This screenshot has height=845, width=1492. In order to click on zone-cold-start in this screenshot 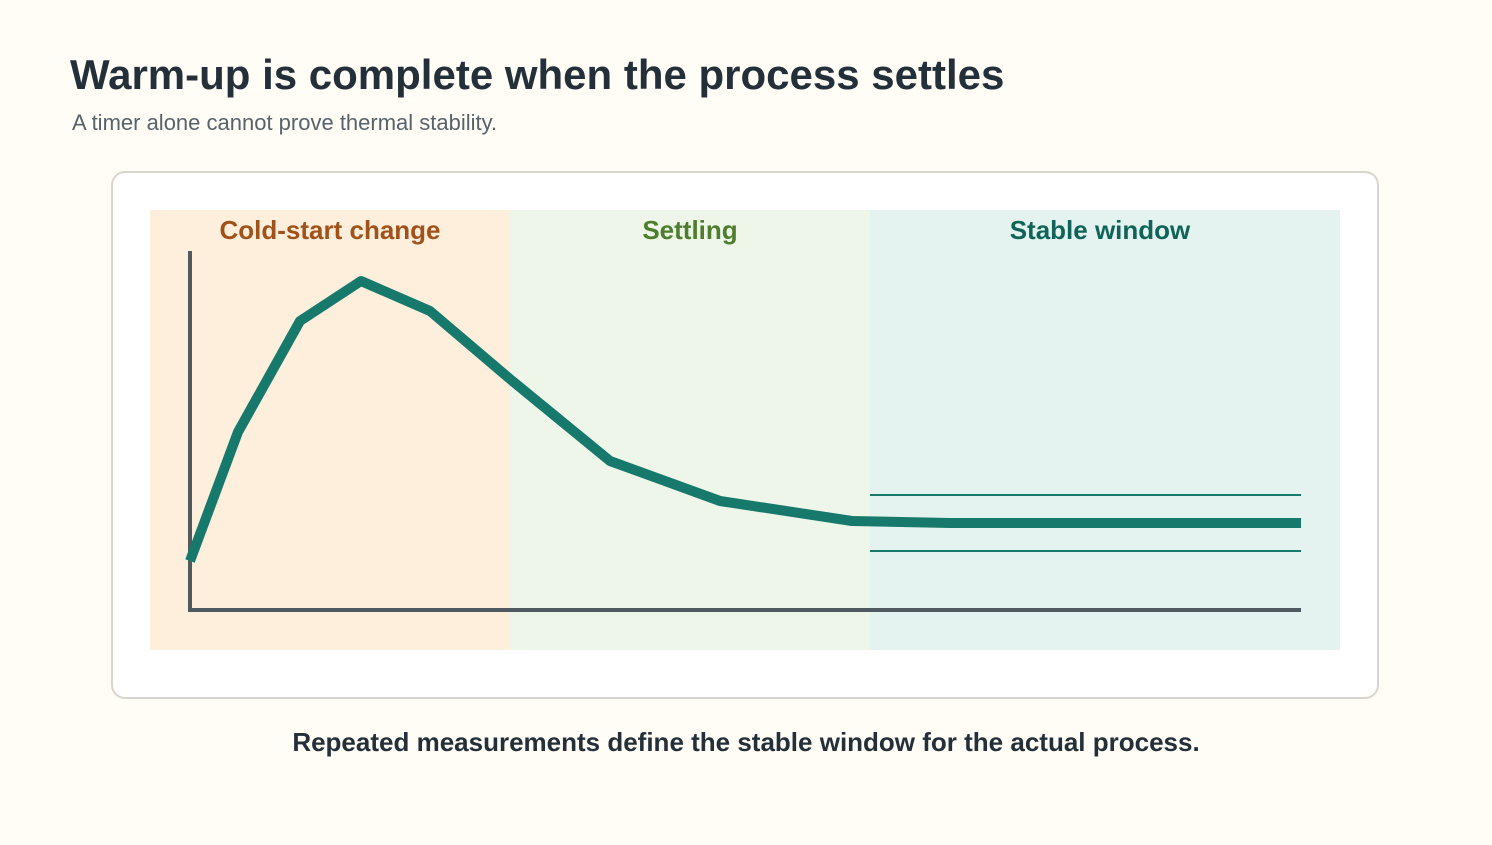, I will do `click(330, 430)`.